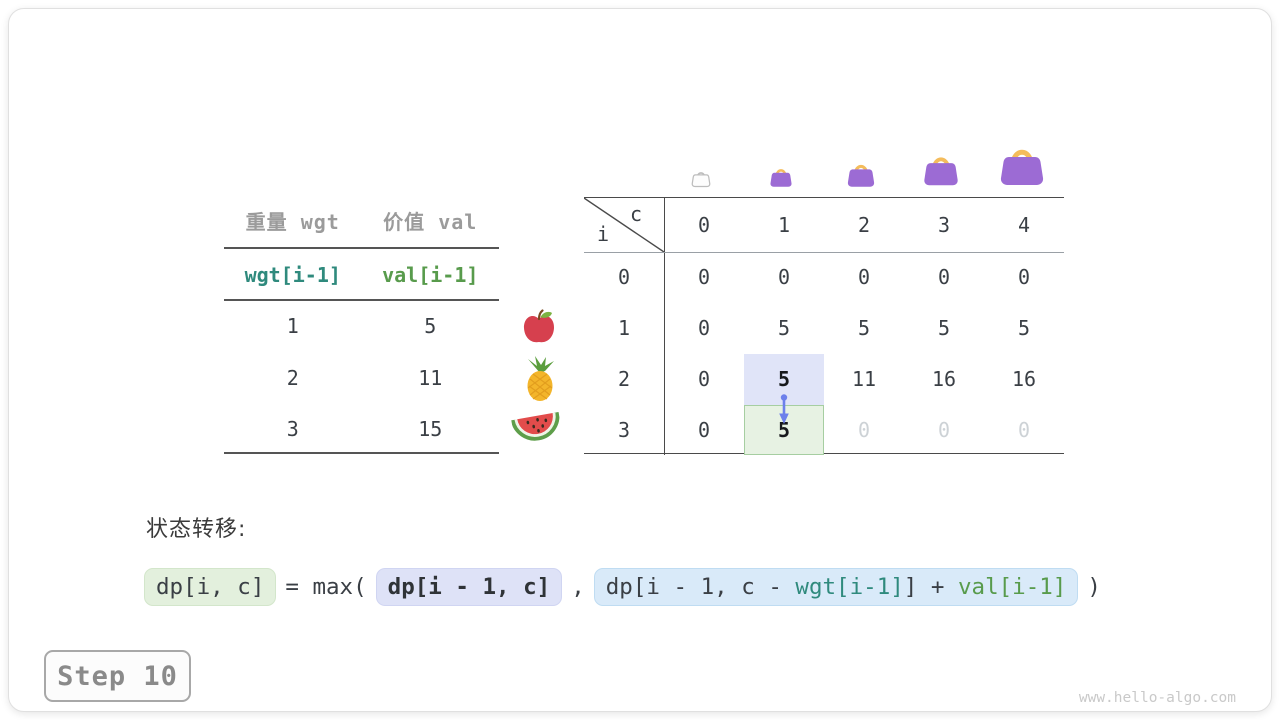 The image size is (1280, 720). What do you see at coordinates (578, 587) in the screenshot?
I see `formula-comma: ,` at bounding box center [578, 587].